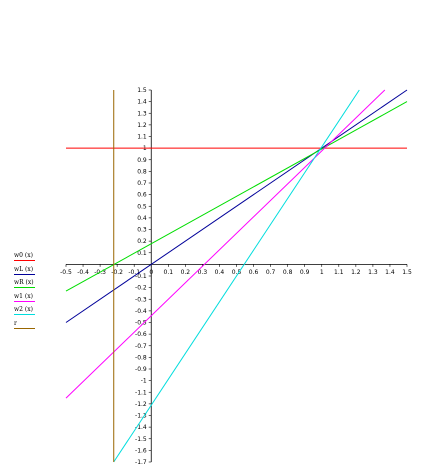 This screenshot has width=427, height=468. I want to click on y-tick-label: 0.7, so click(142, 183).